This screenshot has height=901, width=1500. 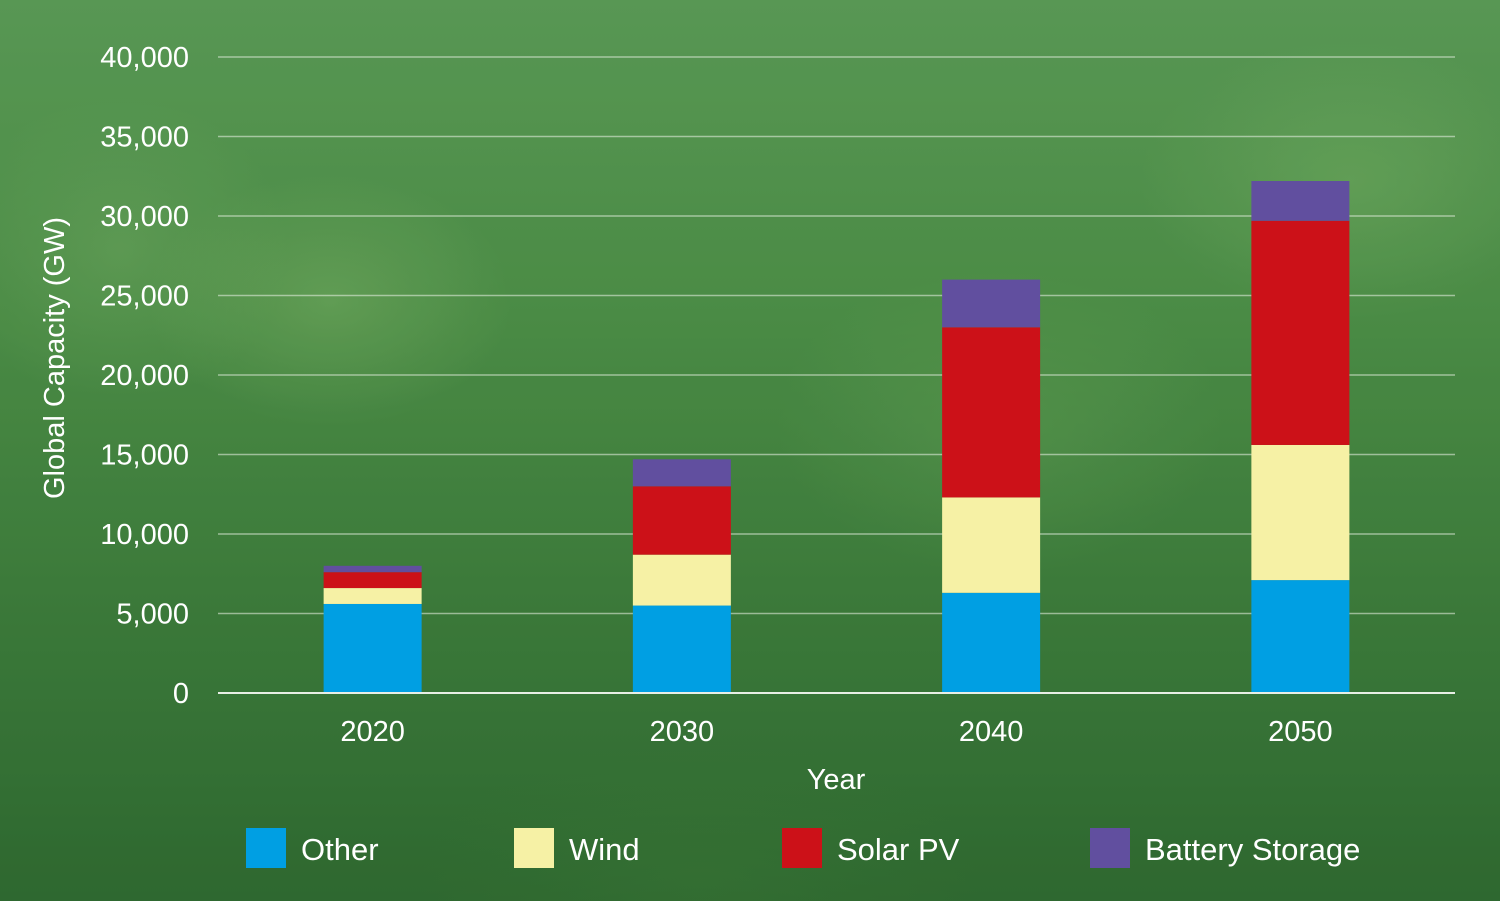 What do you see at coordinates (1252, 849) in the screenshot?
I see `legend-label: Battery Storage` at bounding box center [1252, 849].